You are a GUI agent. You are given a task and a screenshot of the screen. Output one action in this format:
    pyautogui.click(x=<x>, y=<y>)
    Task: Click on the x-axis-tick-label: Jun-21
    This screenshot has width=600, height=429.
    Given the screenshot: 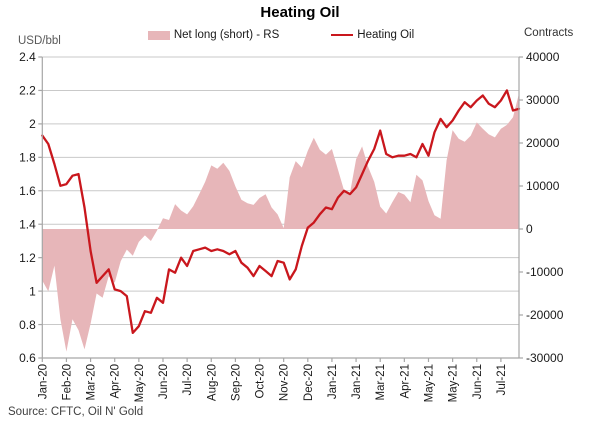 What is the action you would take?
    pyautogui.click(x=478, y=381)
    